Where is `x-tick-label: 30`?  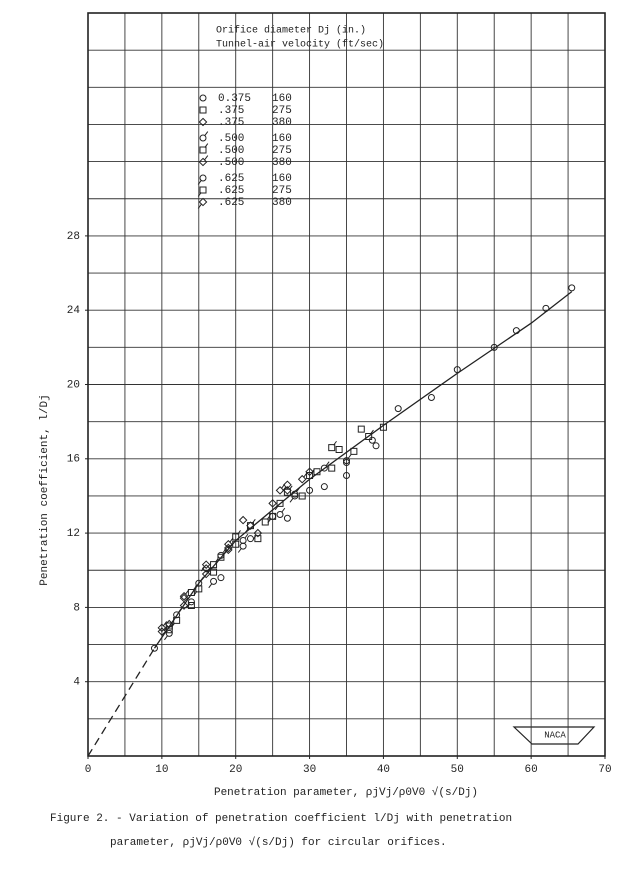
x-tick-label: 30 is located at coordinates (309, 770).